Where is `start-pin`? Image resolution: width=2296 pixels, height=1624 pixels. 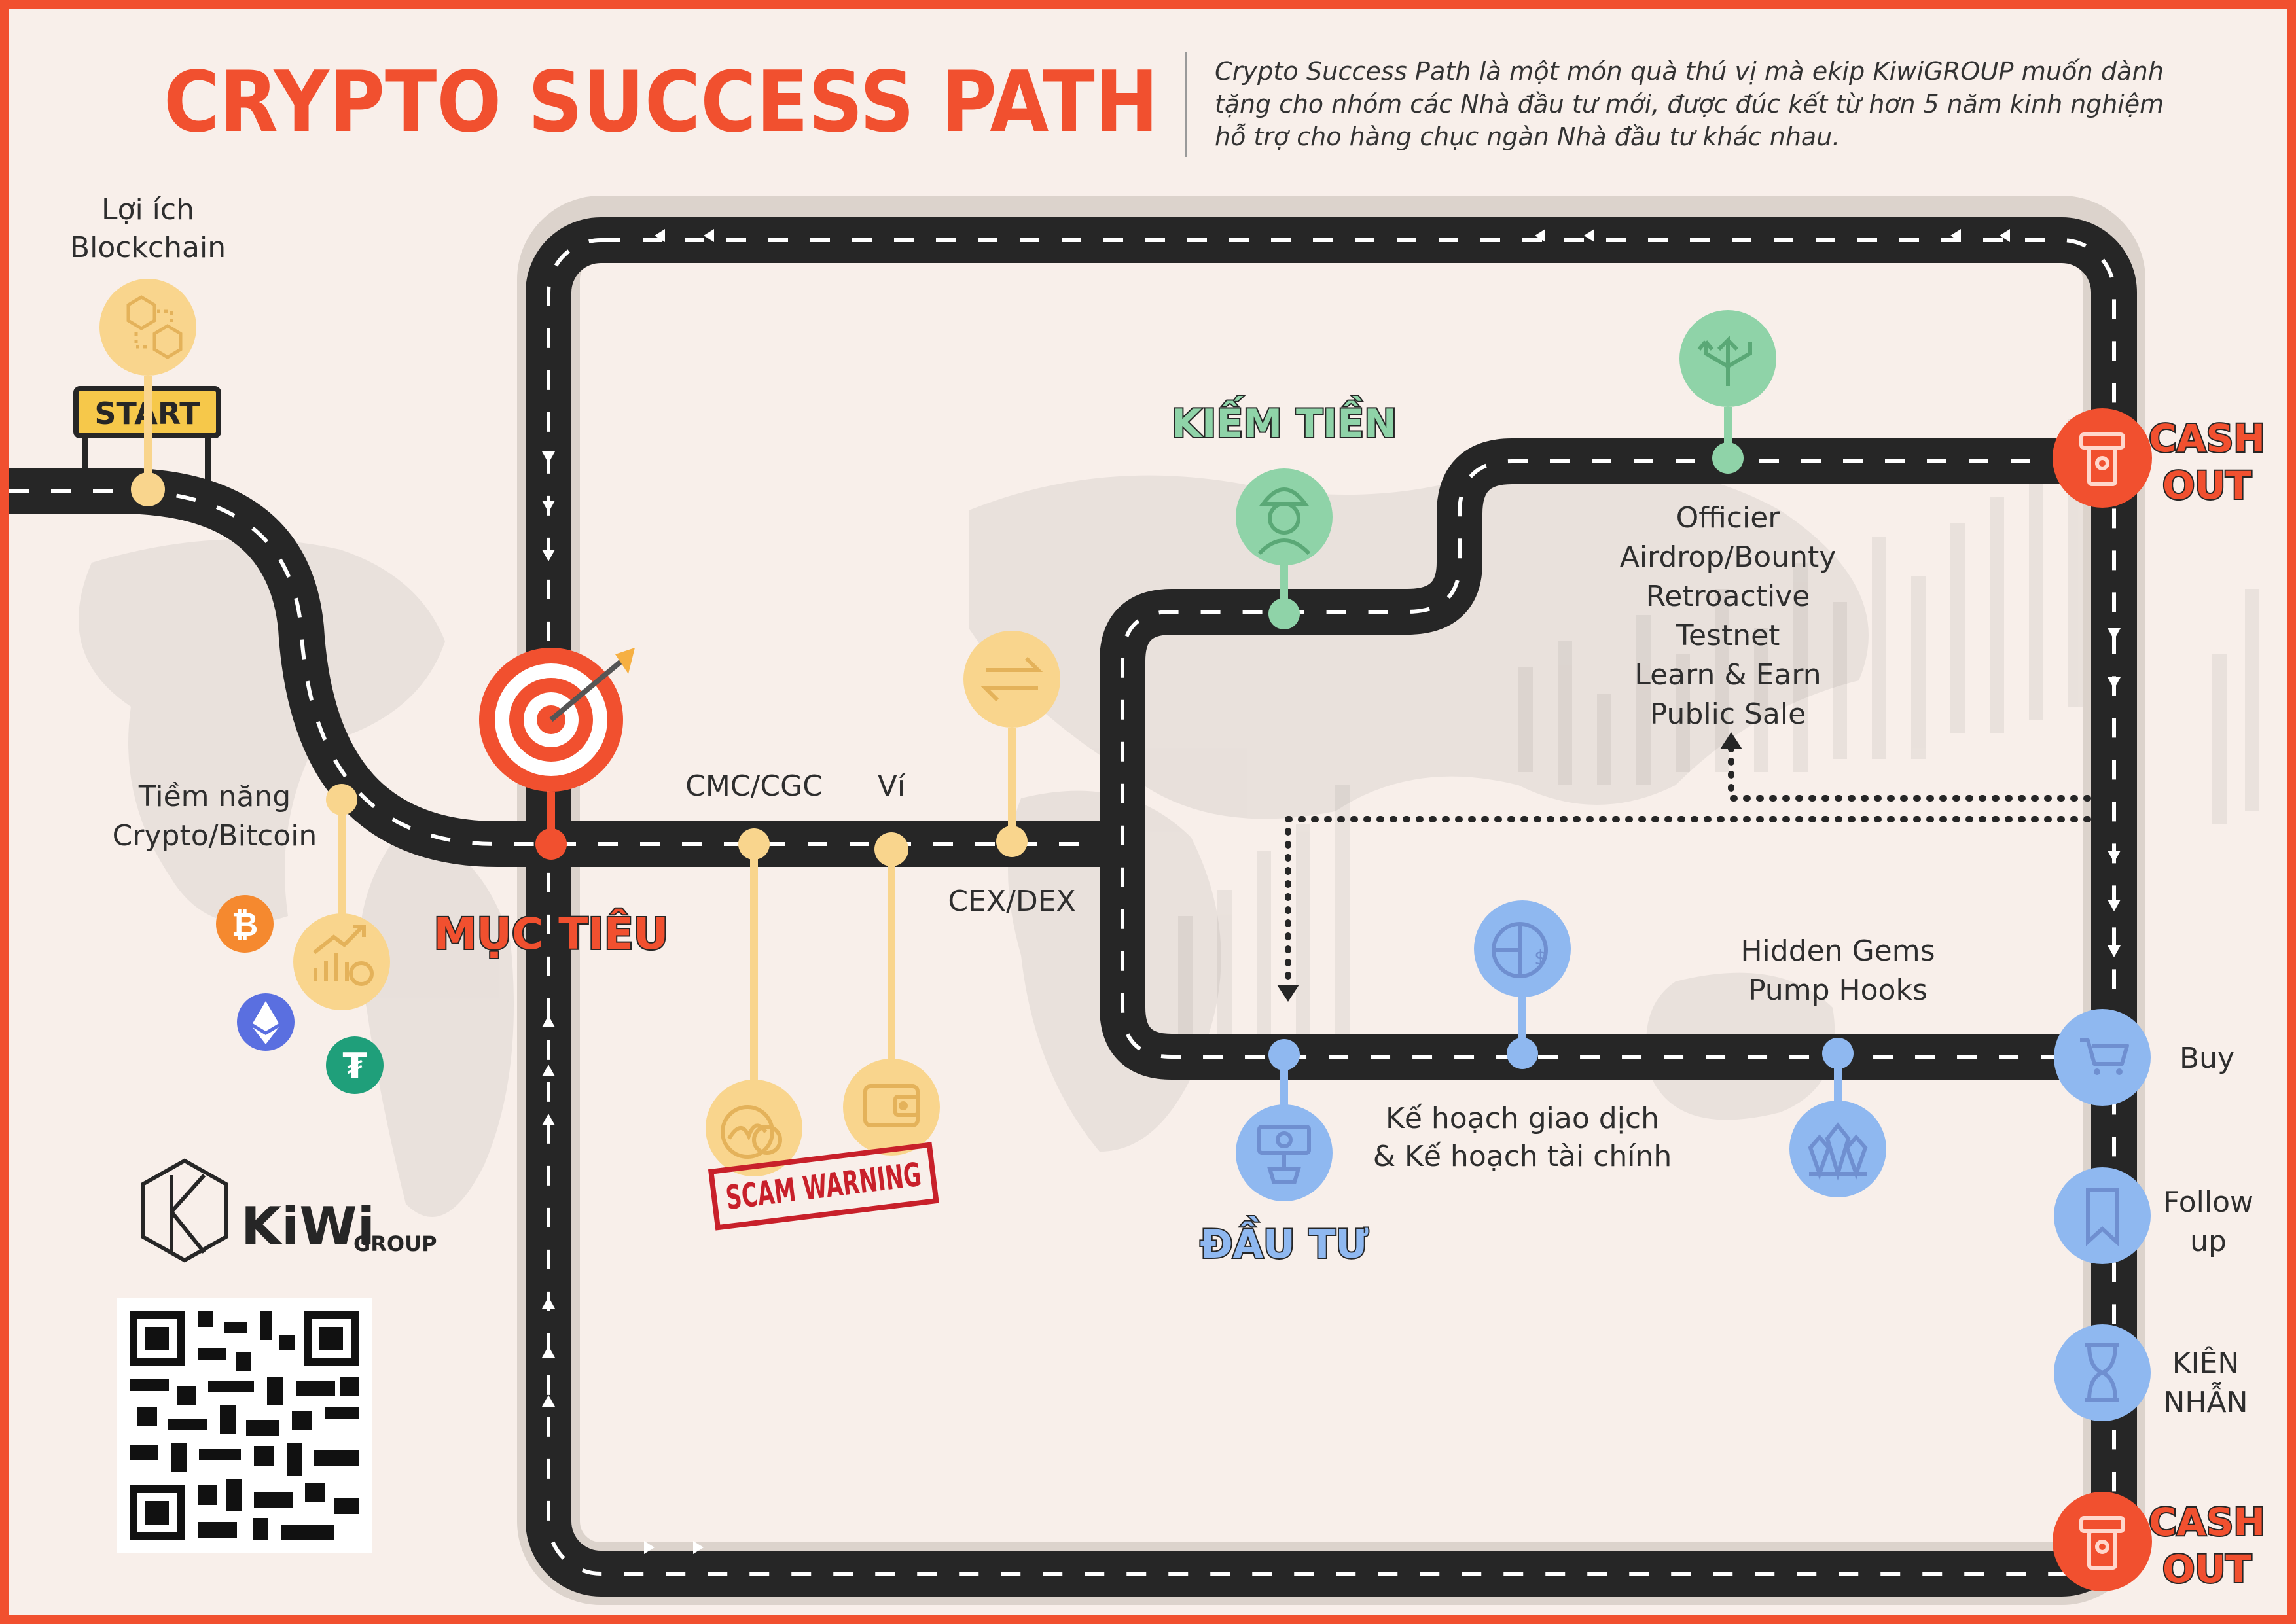
start-pin is located at coordinates (148, 489).